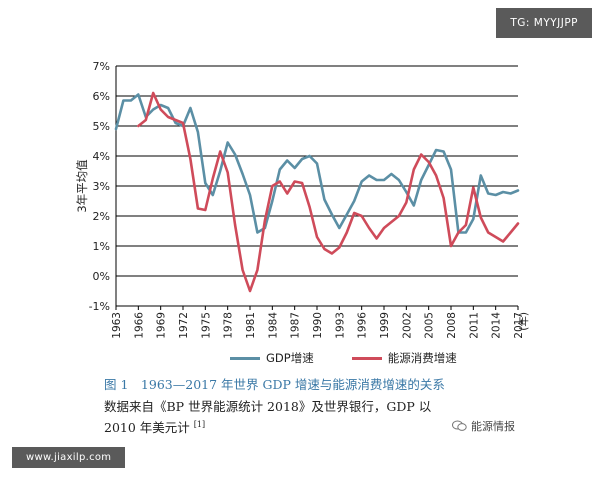 The height and width of the screenshot is (480, 600). I want to click on wechat-icon, so click(459, 425).